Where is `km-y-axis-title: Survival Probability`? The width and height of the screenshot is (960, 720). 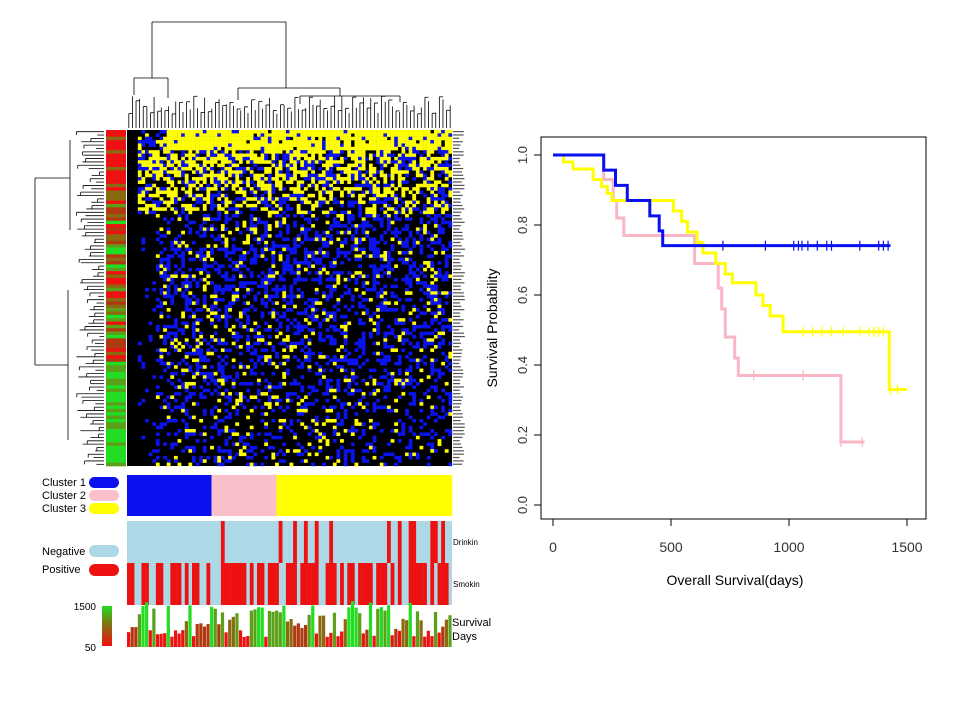
km-y-axis-title: Survival Probability is located at coordinates (492, 327).